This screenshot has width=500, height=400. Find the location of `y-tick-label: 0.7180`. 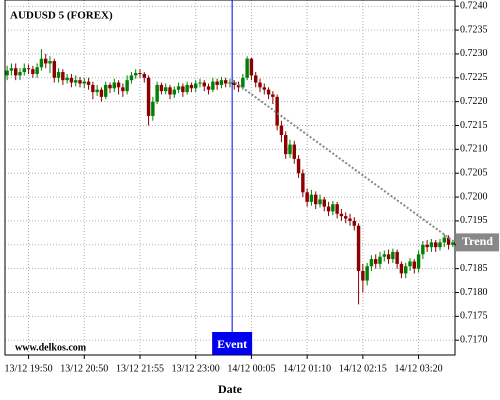

y-tick-label: 0.7180 is located at coordinates (474, 292).